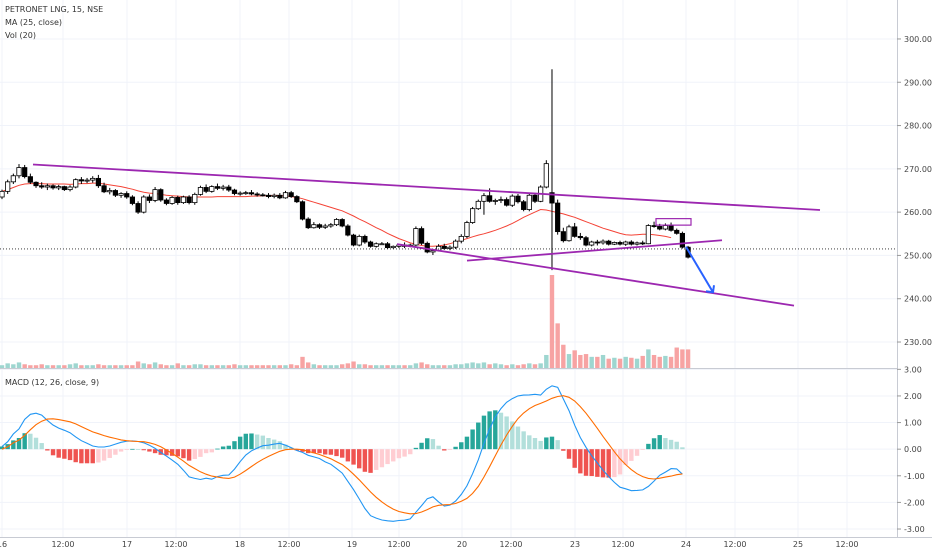 The height and width of the screenshot is (550, 932). I want to click on price-tick-label: 290.00, so click(918, 82).